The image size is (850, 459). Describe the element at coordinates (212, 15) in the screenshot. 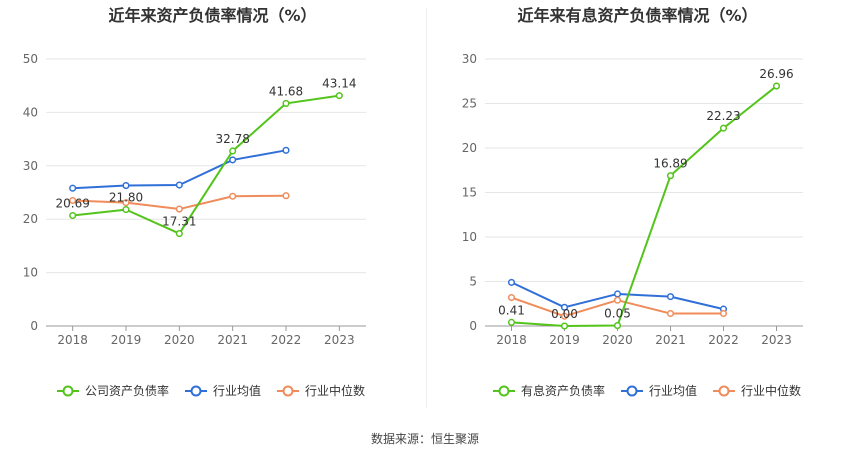

I see `chart-title: 近年来资产负债率情况（%）` at that location.